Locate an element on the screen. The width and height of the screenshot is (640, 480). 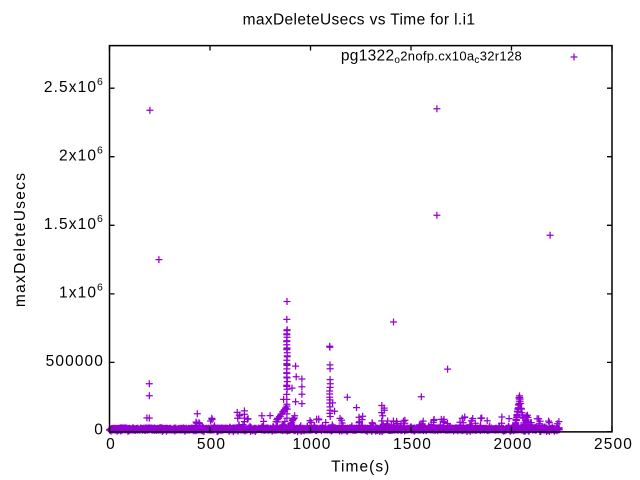
svg-text:maxDeleteUsecs vs Time for l.i: maxDeleteUsecs vs Time for l.i1 is located at coordinates (359, 20).